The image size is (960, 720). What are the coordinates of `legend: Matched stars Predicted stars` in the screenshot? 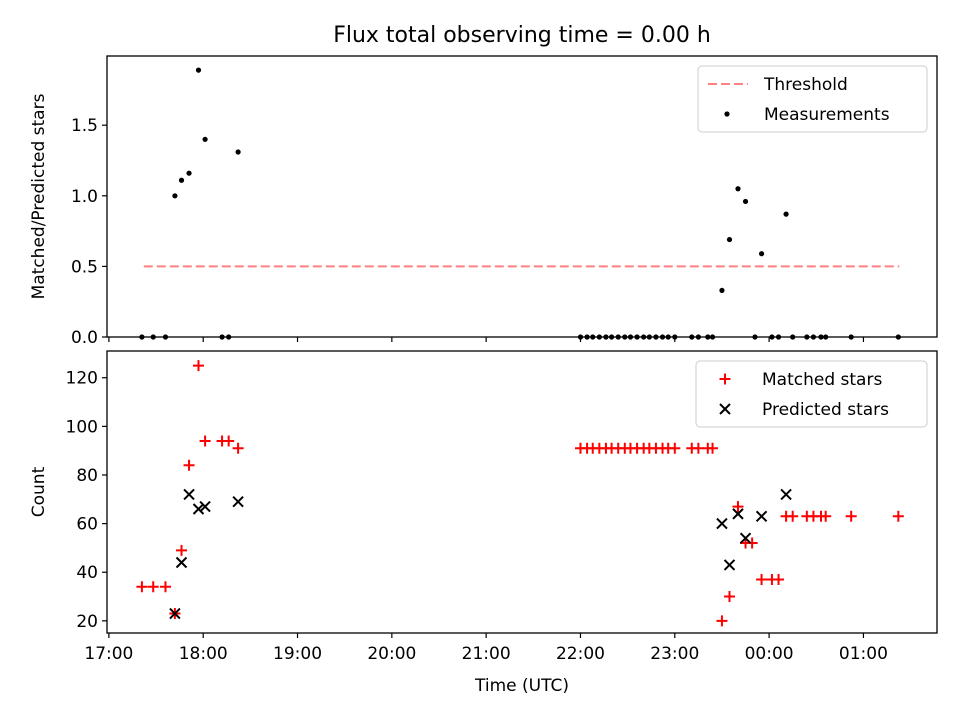 It's located at (811, 394).